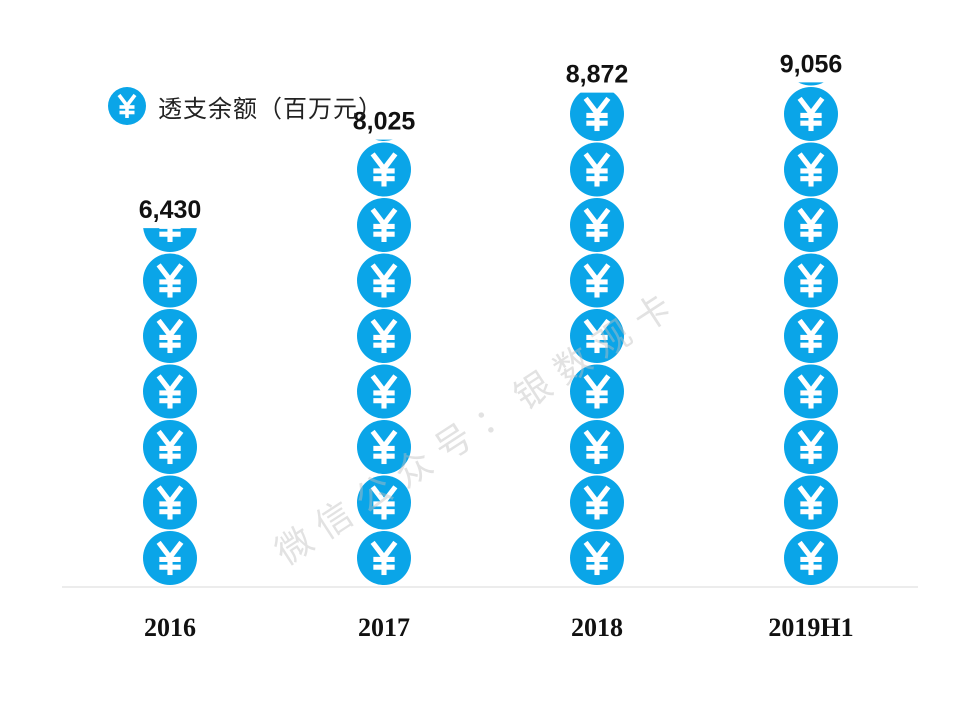 Image resolution: width=960 pixels, height=720 pixels. I want to click on value-label-2016: 6,430, so click(170, 210).